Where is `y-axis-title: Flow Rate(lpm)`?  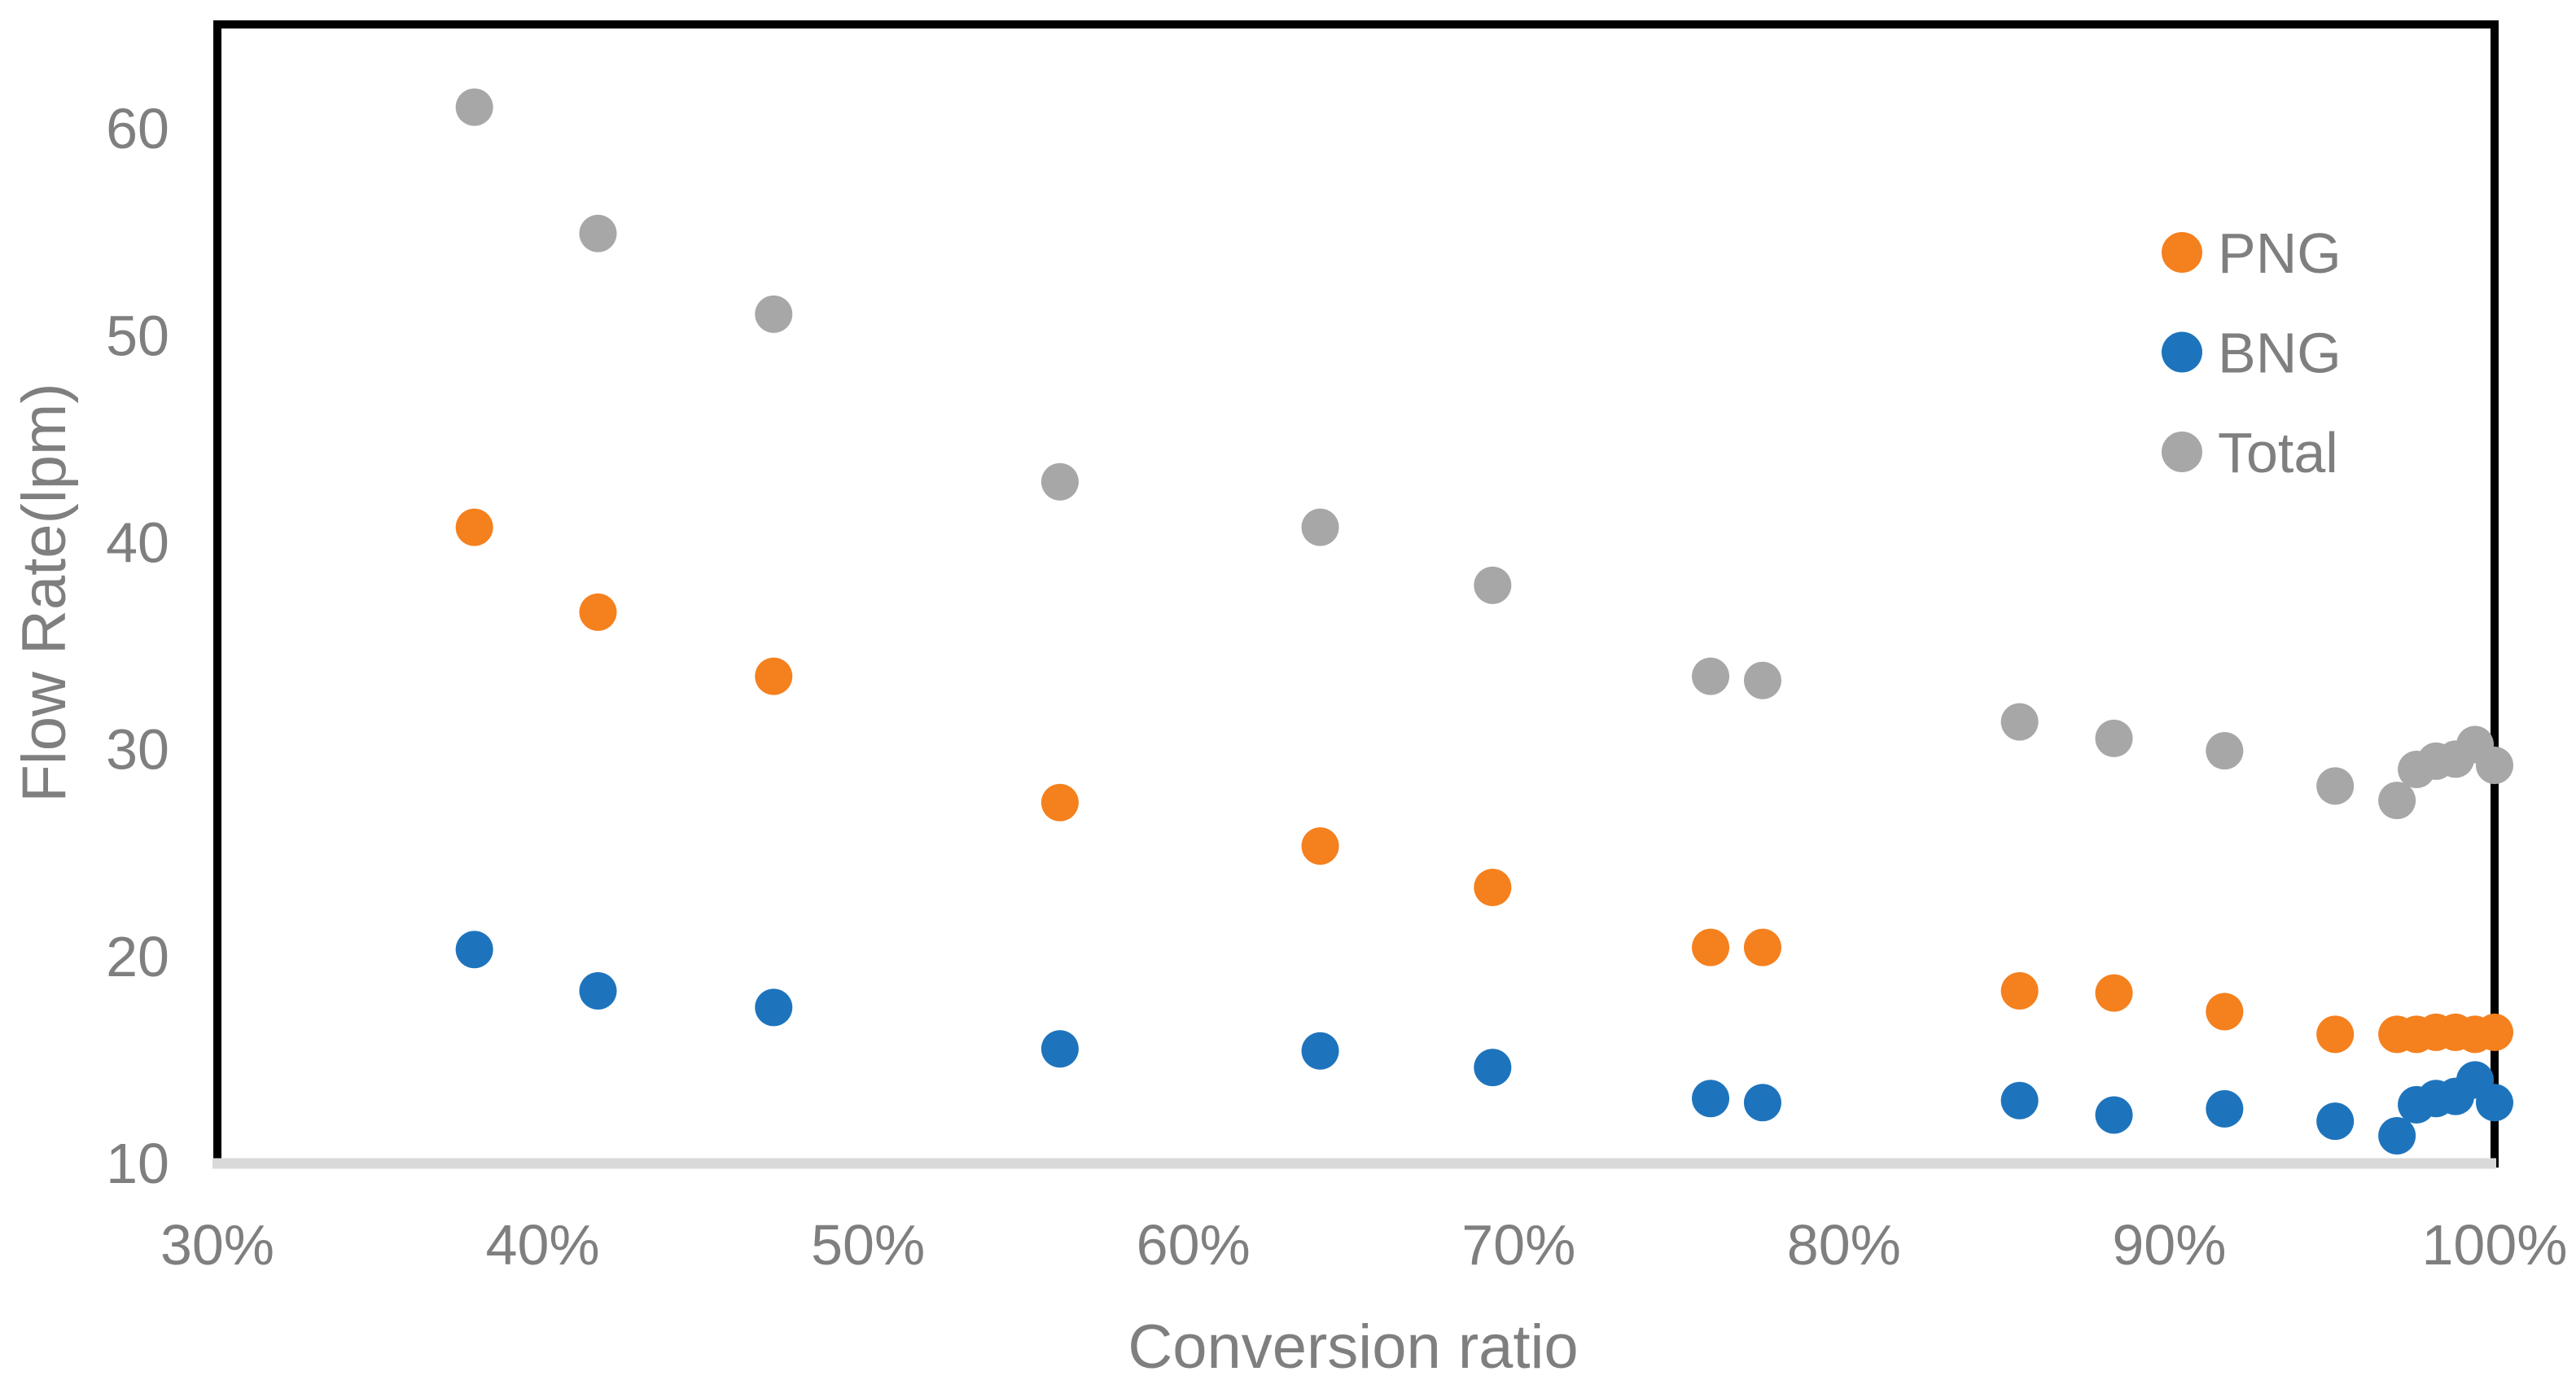 y-axis-title: Flow Rate(lpm) is located at coordinates (44, 592).